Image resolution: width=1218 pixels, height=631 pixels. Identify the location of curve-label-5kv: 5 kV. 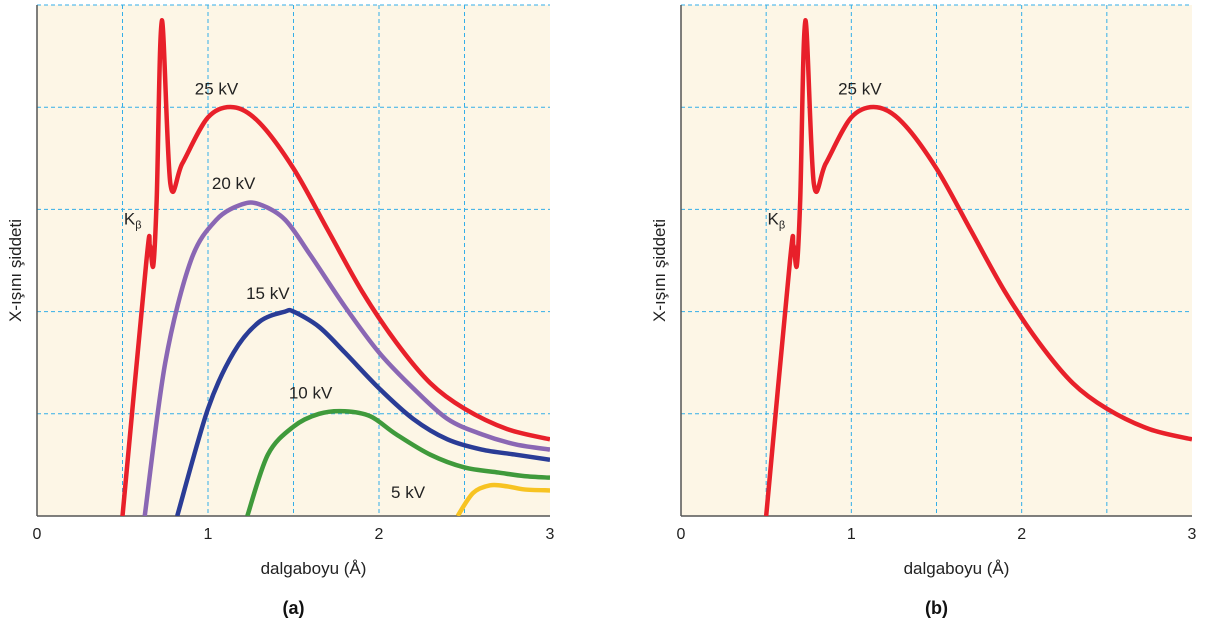
(408, 492).